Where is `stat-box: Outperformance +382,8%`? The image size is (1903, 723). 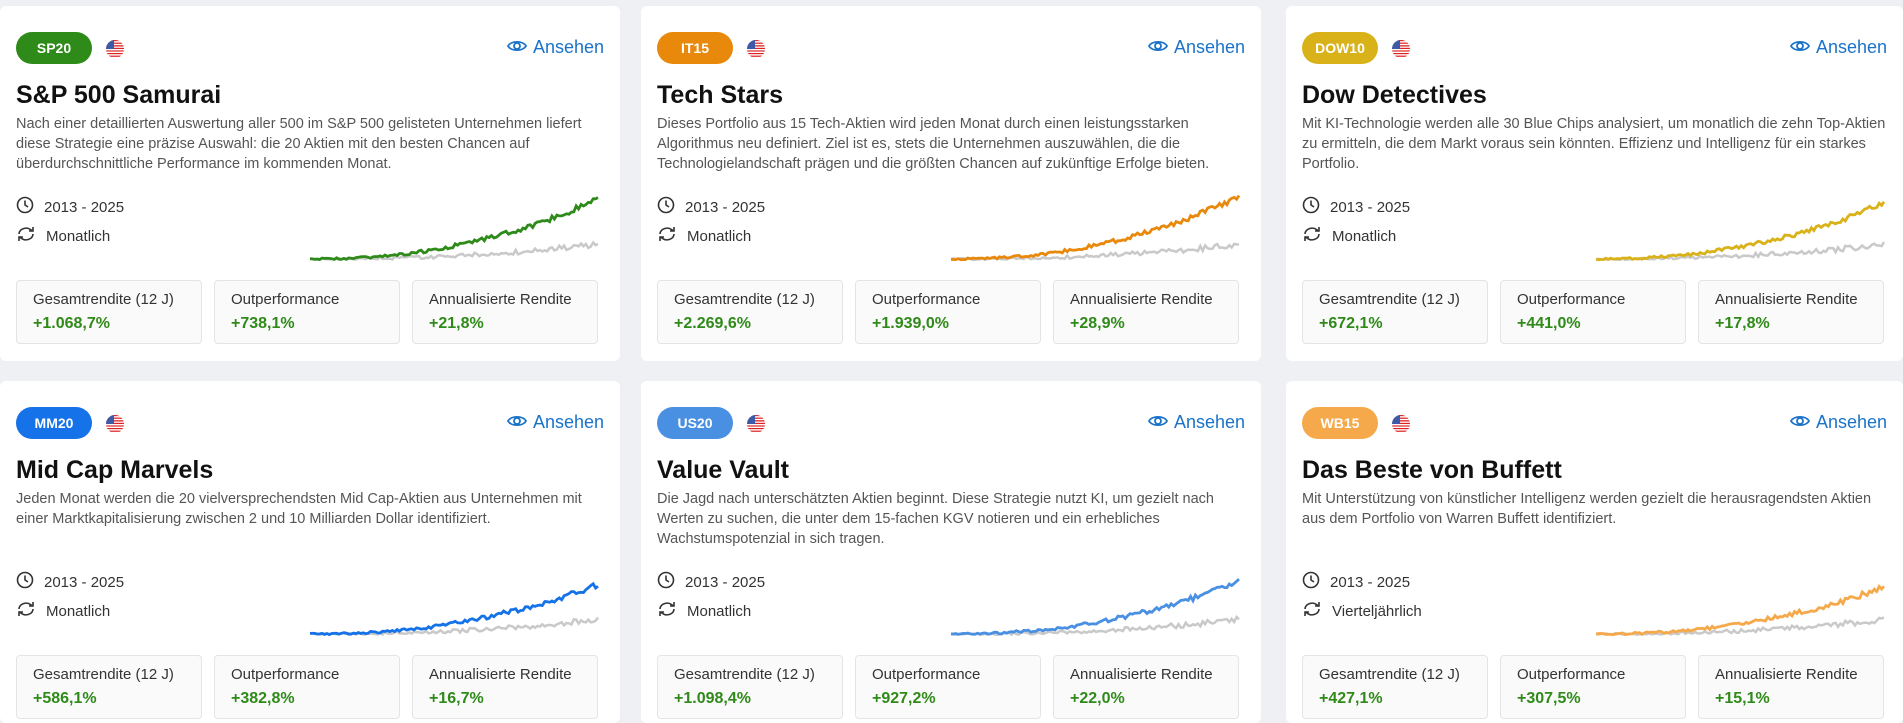
stat-box: Outperformance +382,8% is located at coordinates (307, 687).